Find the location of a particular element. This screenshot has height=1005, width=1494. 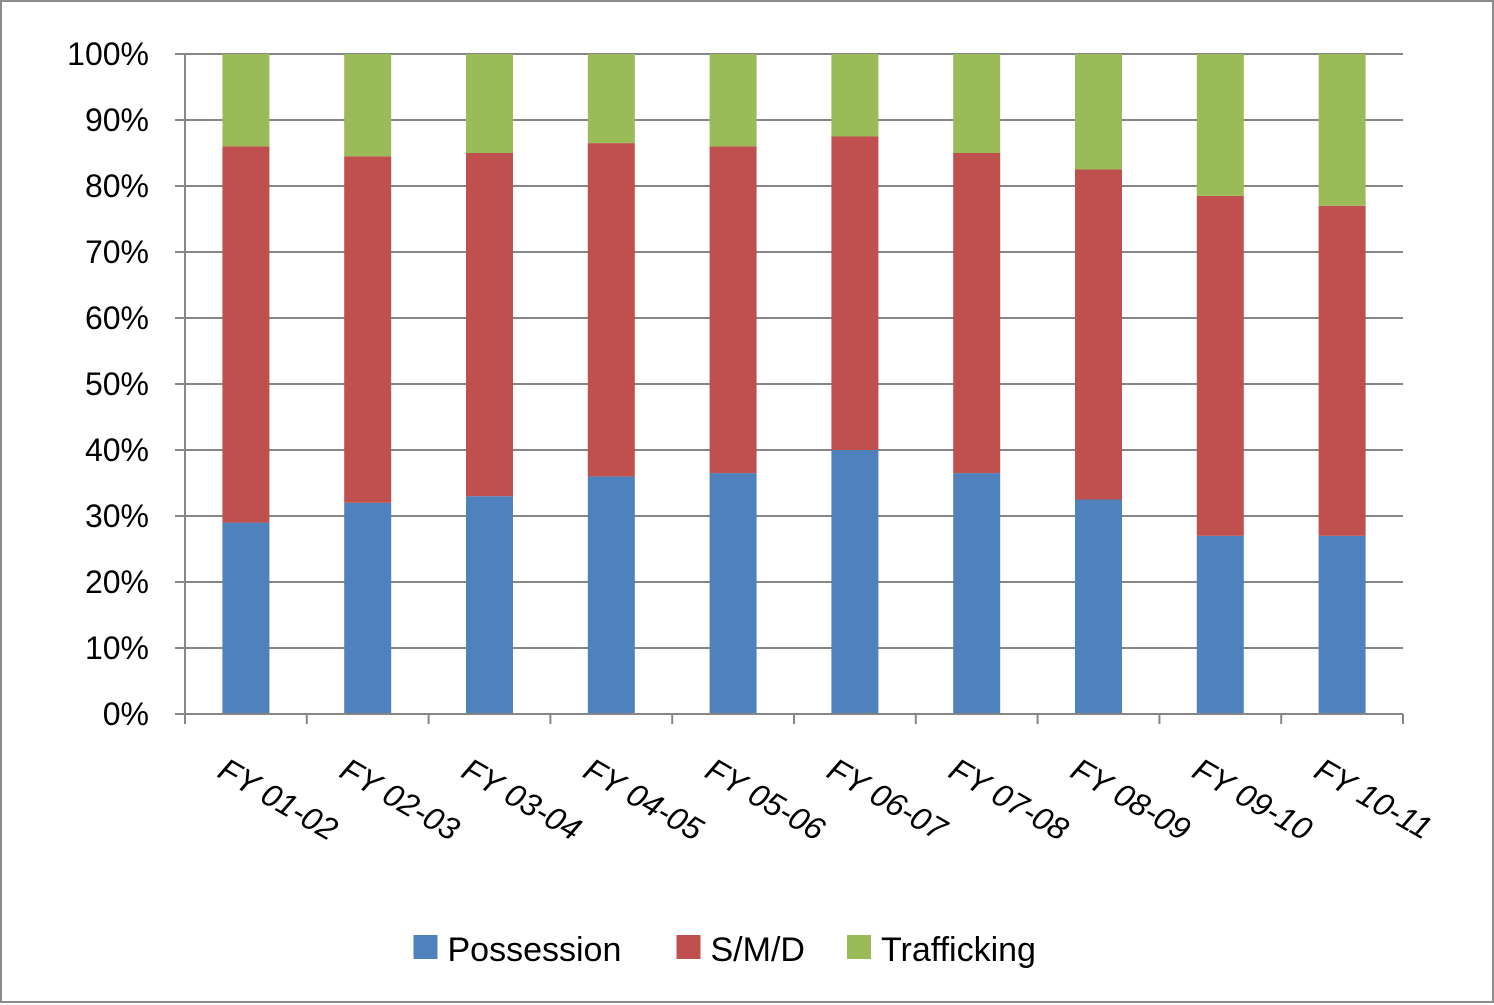

legend-swatch-trafficking is located at coordinates (859, 947).